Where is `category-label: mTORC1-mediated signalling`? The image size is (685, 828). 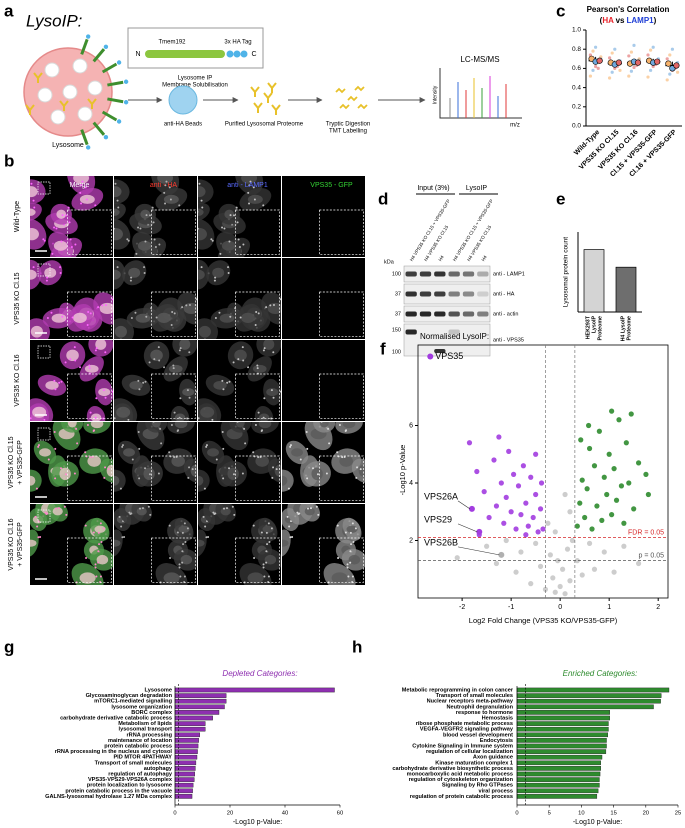 category-label: mTORC1-mediated signalling is located at coordinates (133, 702).